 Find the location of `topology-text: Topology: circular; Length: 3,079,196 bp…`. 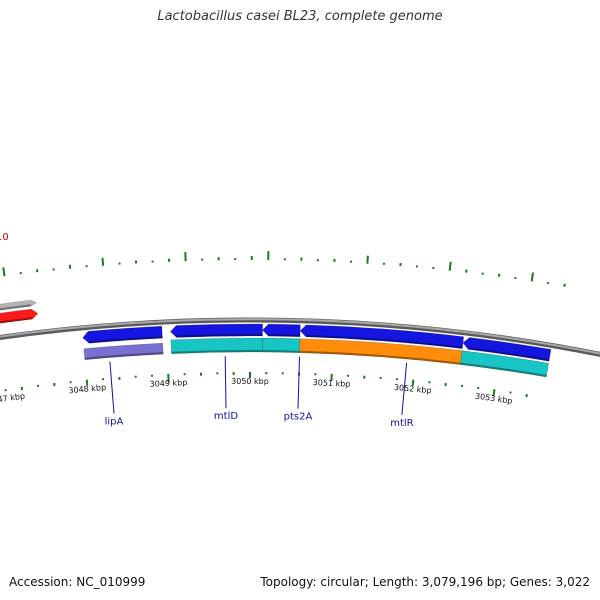

topology-text: Topology: circular; Length: 3,079,196 bp… is located at coordinates (425, 582).